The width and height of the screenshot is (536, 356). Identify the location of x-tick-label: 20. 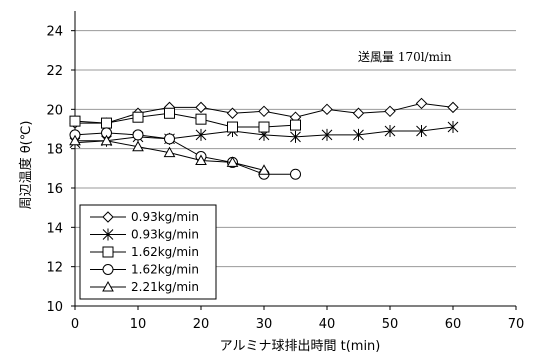
(201, 324).